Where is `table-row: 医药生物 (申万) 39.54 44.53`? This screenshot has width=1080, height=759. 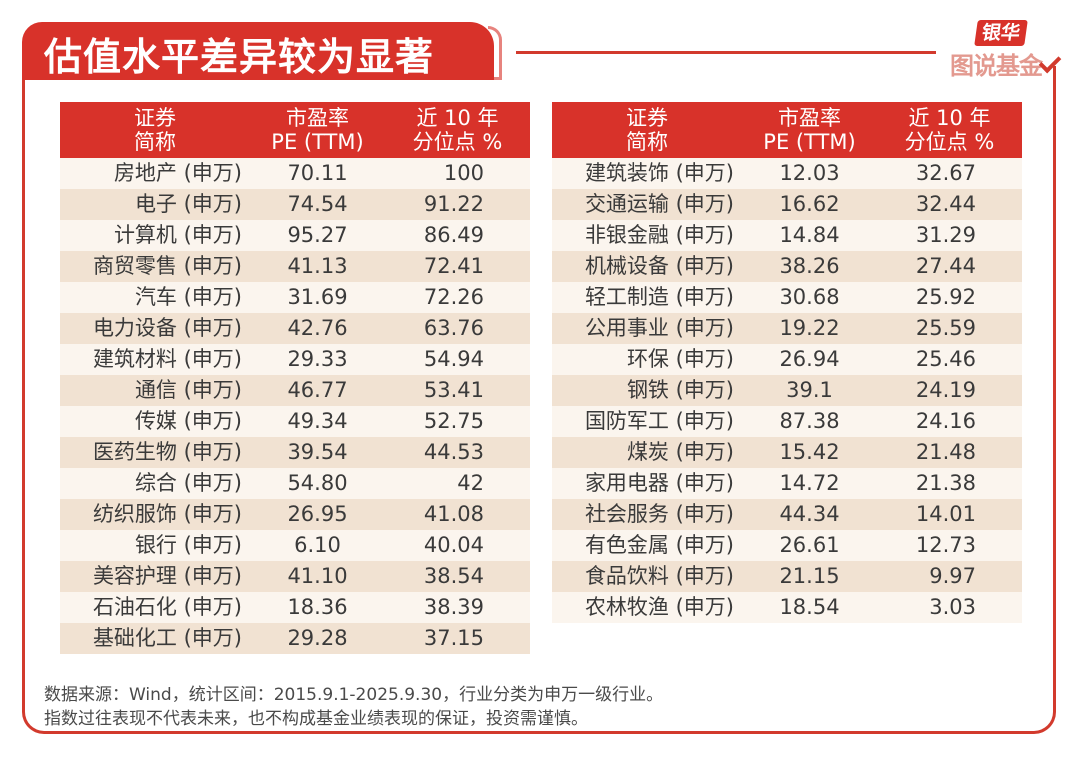
table-row: 医药生物 (申万) 39.54 44.53 is located at coordinates (295, 452).